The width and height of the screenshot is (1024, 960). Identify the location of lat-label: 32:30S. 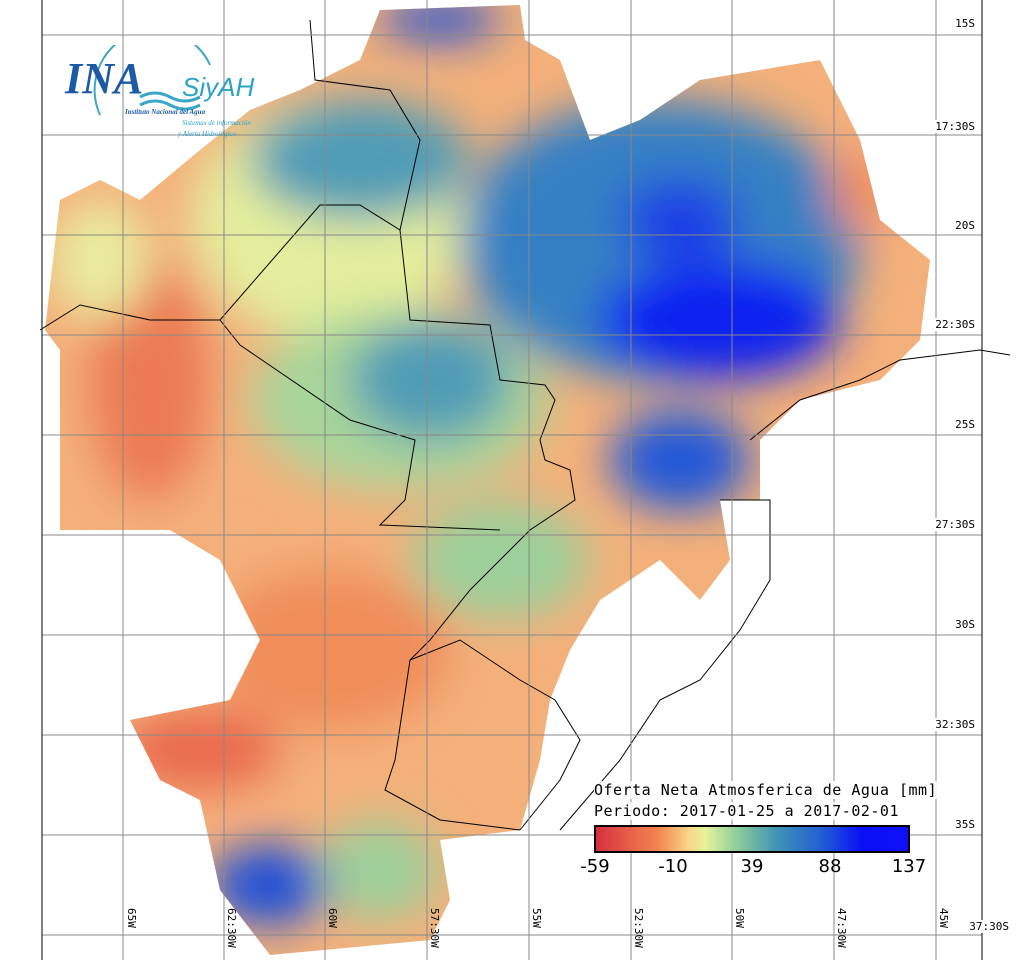
(955, 724).